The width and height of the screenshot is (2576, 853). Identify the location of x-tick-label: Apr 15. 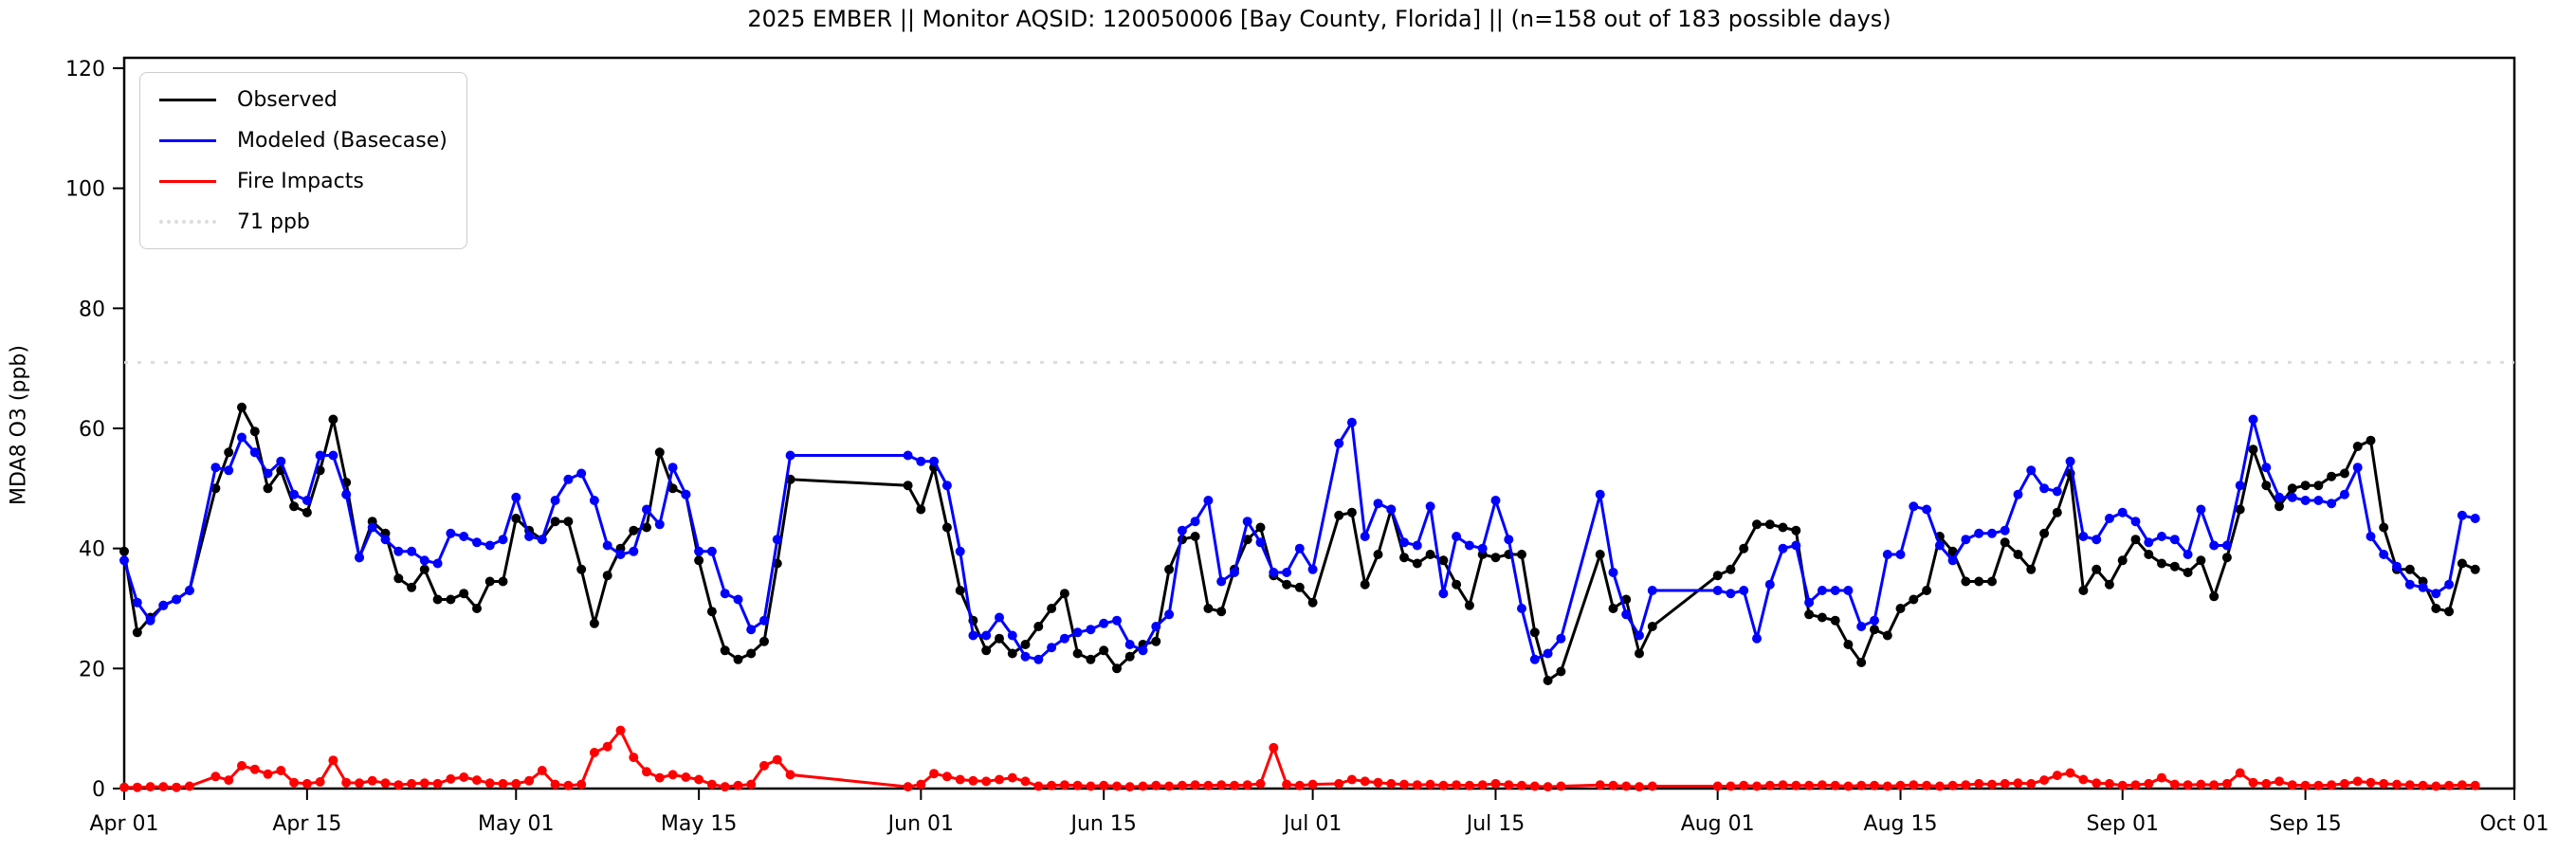
(306, 824).